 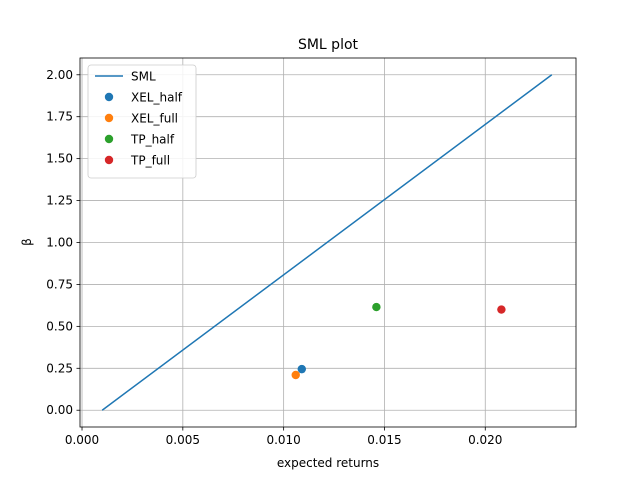 I want to click on x-tick-label: 0.010, so click(x=283, y=440).